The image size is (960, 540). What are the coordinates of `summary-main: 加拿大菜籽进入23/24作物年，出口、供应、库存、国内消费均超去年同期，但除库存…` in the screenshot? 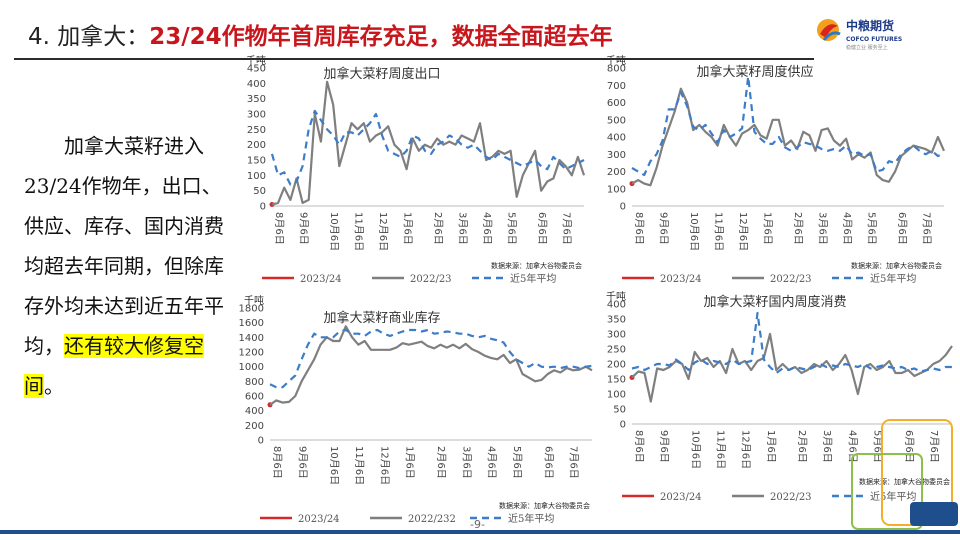 It's located at (124, 246).